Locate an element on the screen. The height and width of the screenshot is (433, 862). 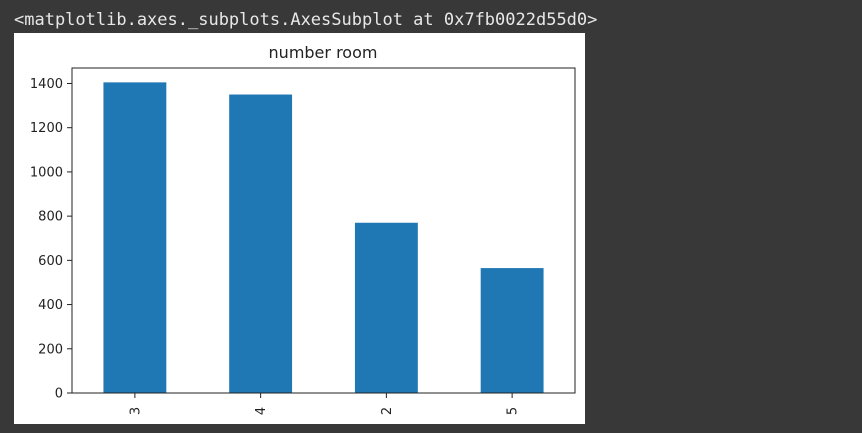
y-tick-label: 800 is located at coordinates (50, 217).